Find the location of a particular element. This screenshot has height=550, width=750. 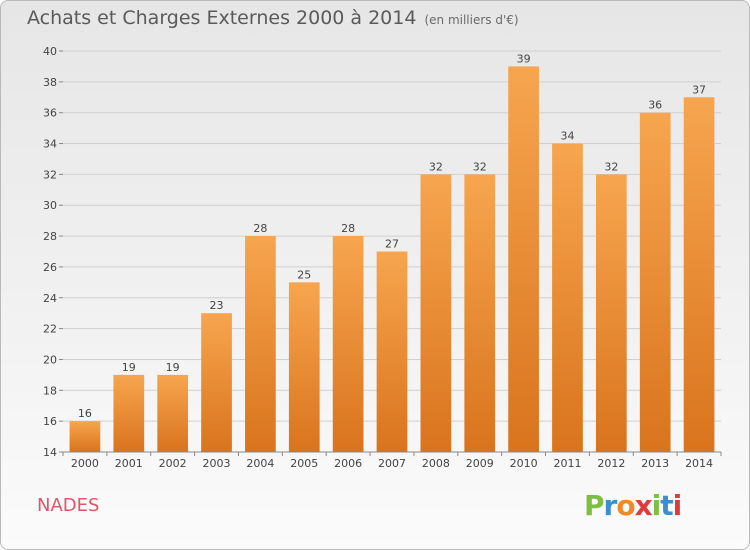

logo-letter: r is located at coordinates (610, 505).